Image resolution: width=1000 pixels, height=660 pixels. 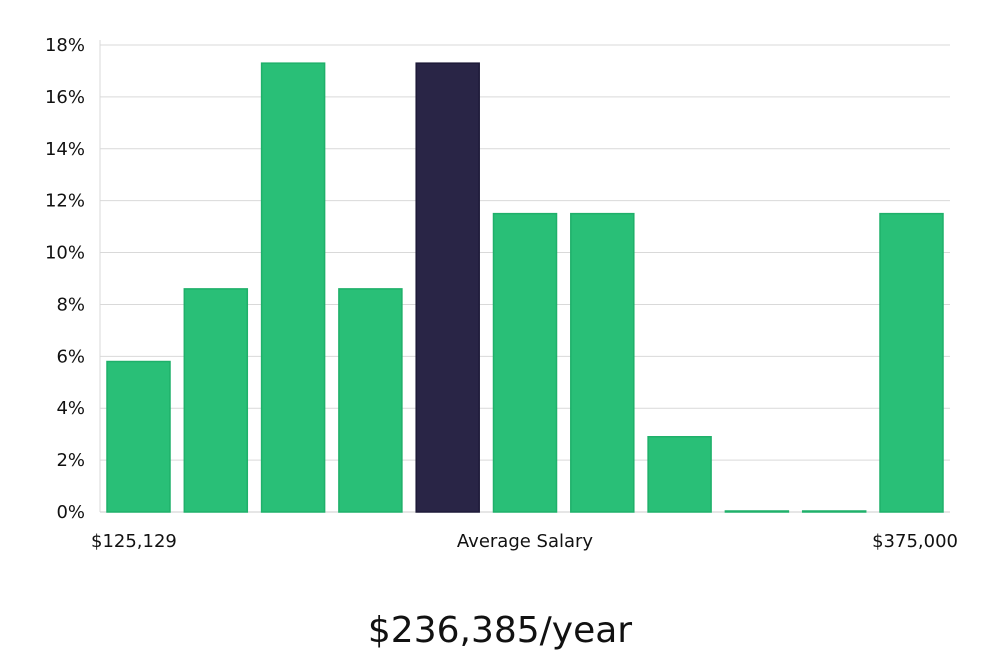 I want to click on y-axis-ticks: 0% 2% 4% 6% 8% 10% 12% 14% 16% 18%, so click(x=65, y=279).